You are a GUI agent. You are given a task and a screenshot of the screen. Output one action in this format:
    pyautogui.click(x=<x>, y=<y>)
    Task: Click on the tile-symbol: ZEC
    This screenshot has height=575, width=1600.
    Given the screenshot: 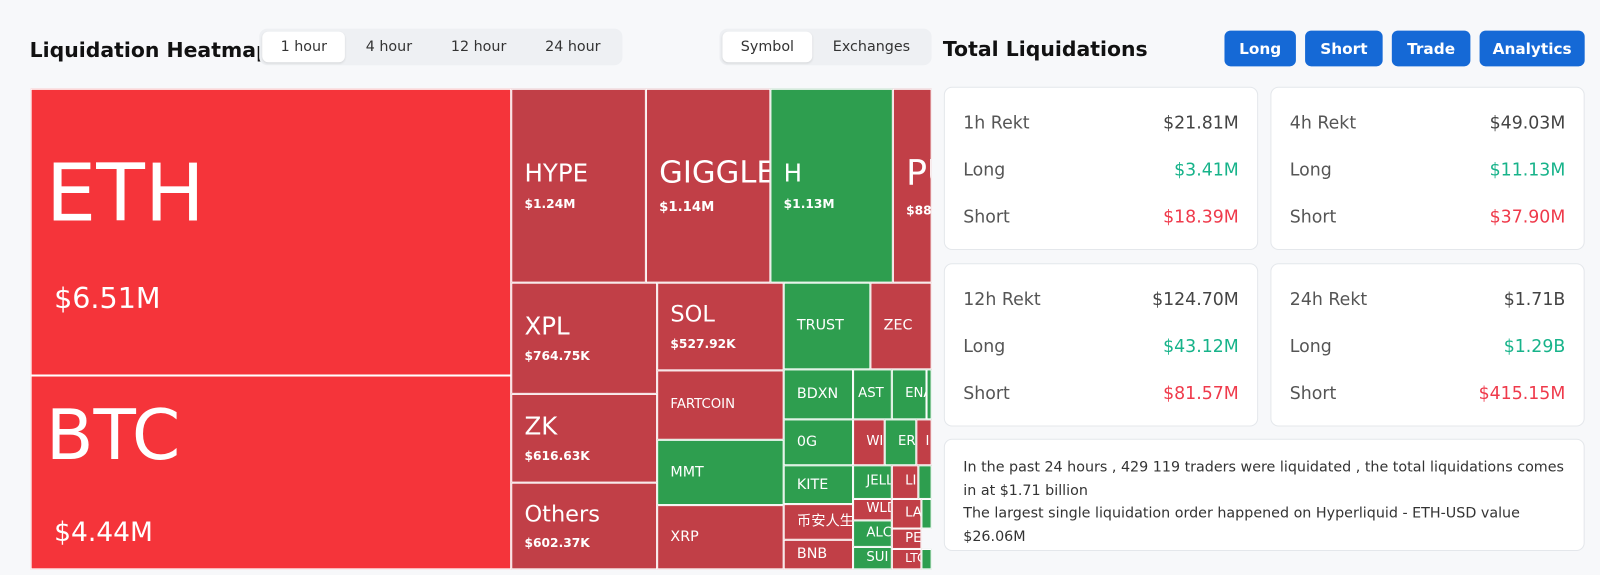 What is the action you would take?
    pyautogui.click(x=898, y=326)
    